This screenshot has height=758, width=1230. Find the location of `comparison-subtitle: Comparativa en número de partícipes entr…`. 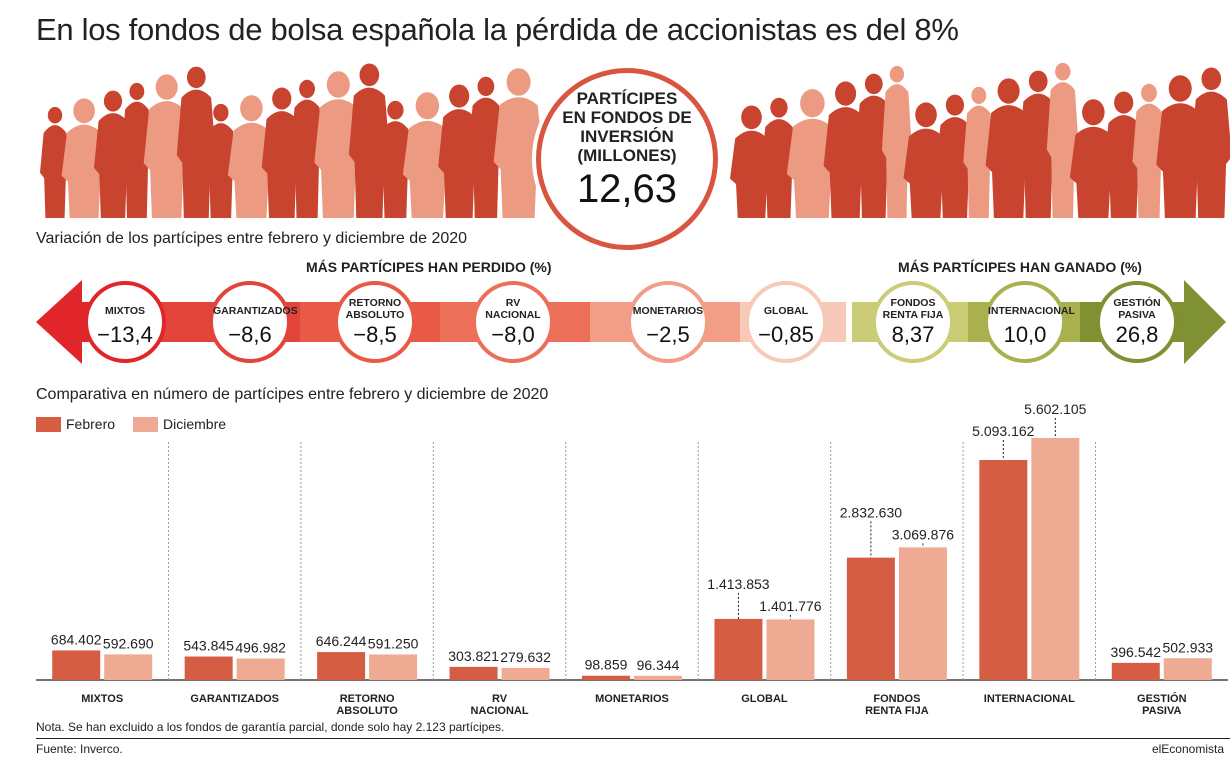

comparison-subtitle: Comparativa en número de partícipes entr… is located at coordinates (292, 394).